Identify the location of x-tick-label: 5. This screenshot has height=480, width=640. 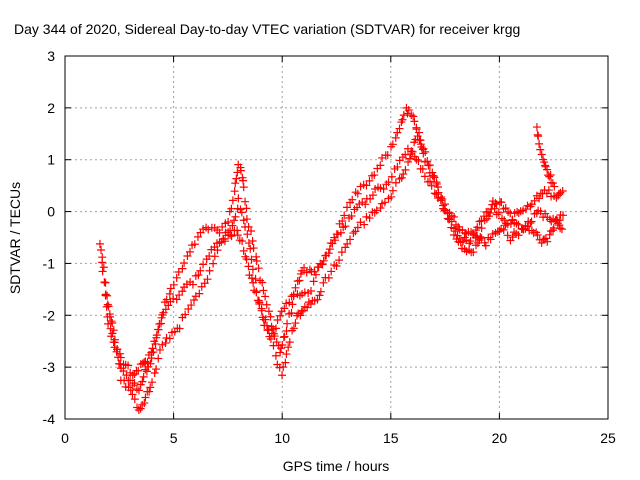
(174, 438).